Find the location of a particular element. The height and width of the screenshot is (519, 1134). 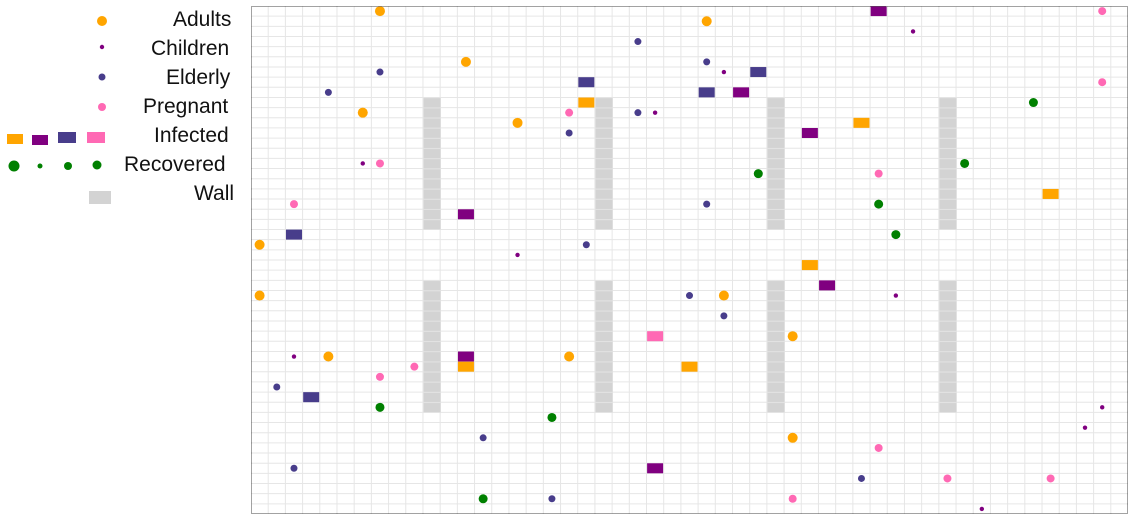

legend-recovered-pregnant-marker is located at coordinates (97, 165).